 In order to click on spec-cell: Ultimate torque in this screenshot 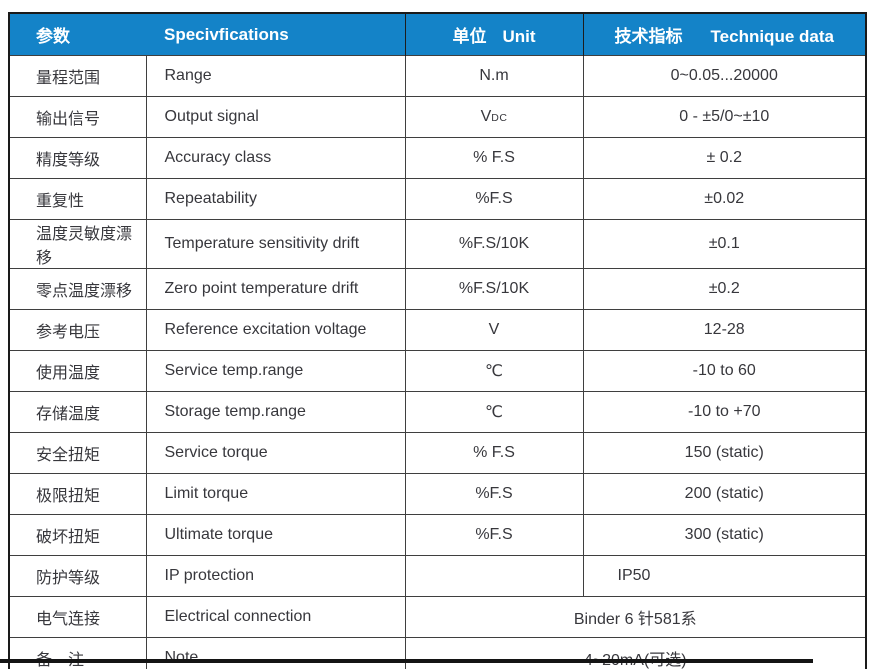, I will do `click(275, 535)`.